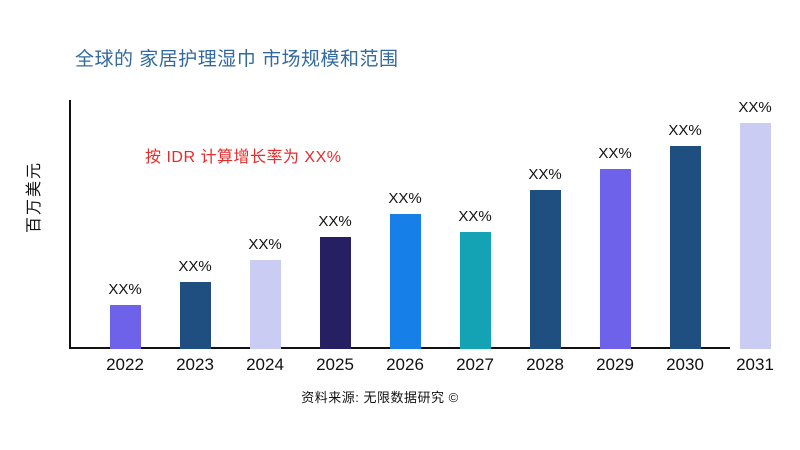  Describe the element at coordinates (475, 364) in the screenshot. I see `x-axis-tick-label-2027: 2027` at that location.